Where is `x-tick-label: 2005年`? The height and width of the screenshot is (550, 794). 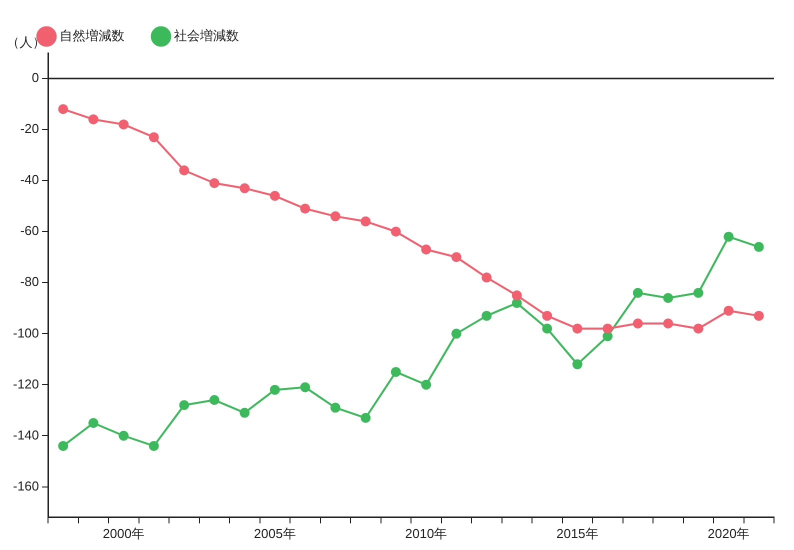
x-tick-label: 2005年 is located at coordinates (275, 533).